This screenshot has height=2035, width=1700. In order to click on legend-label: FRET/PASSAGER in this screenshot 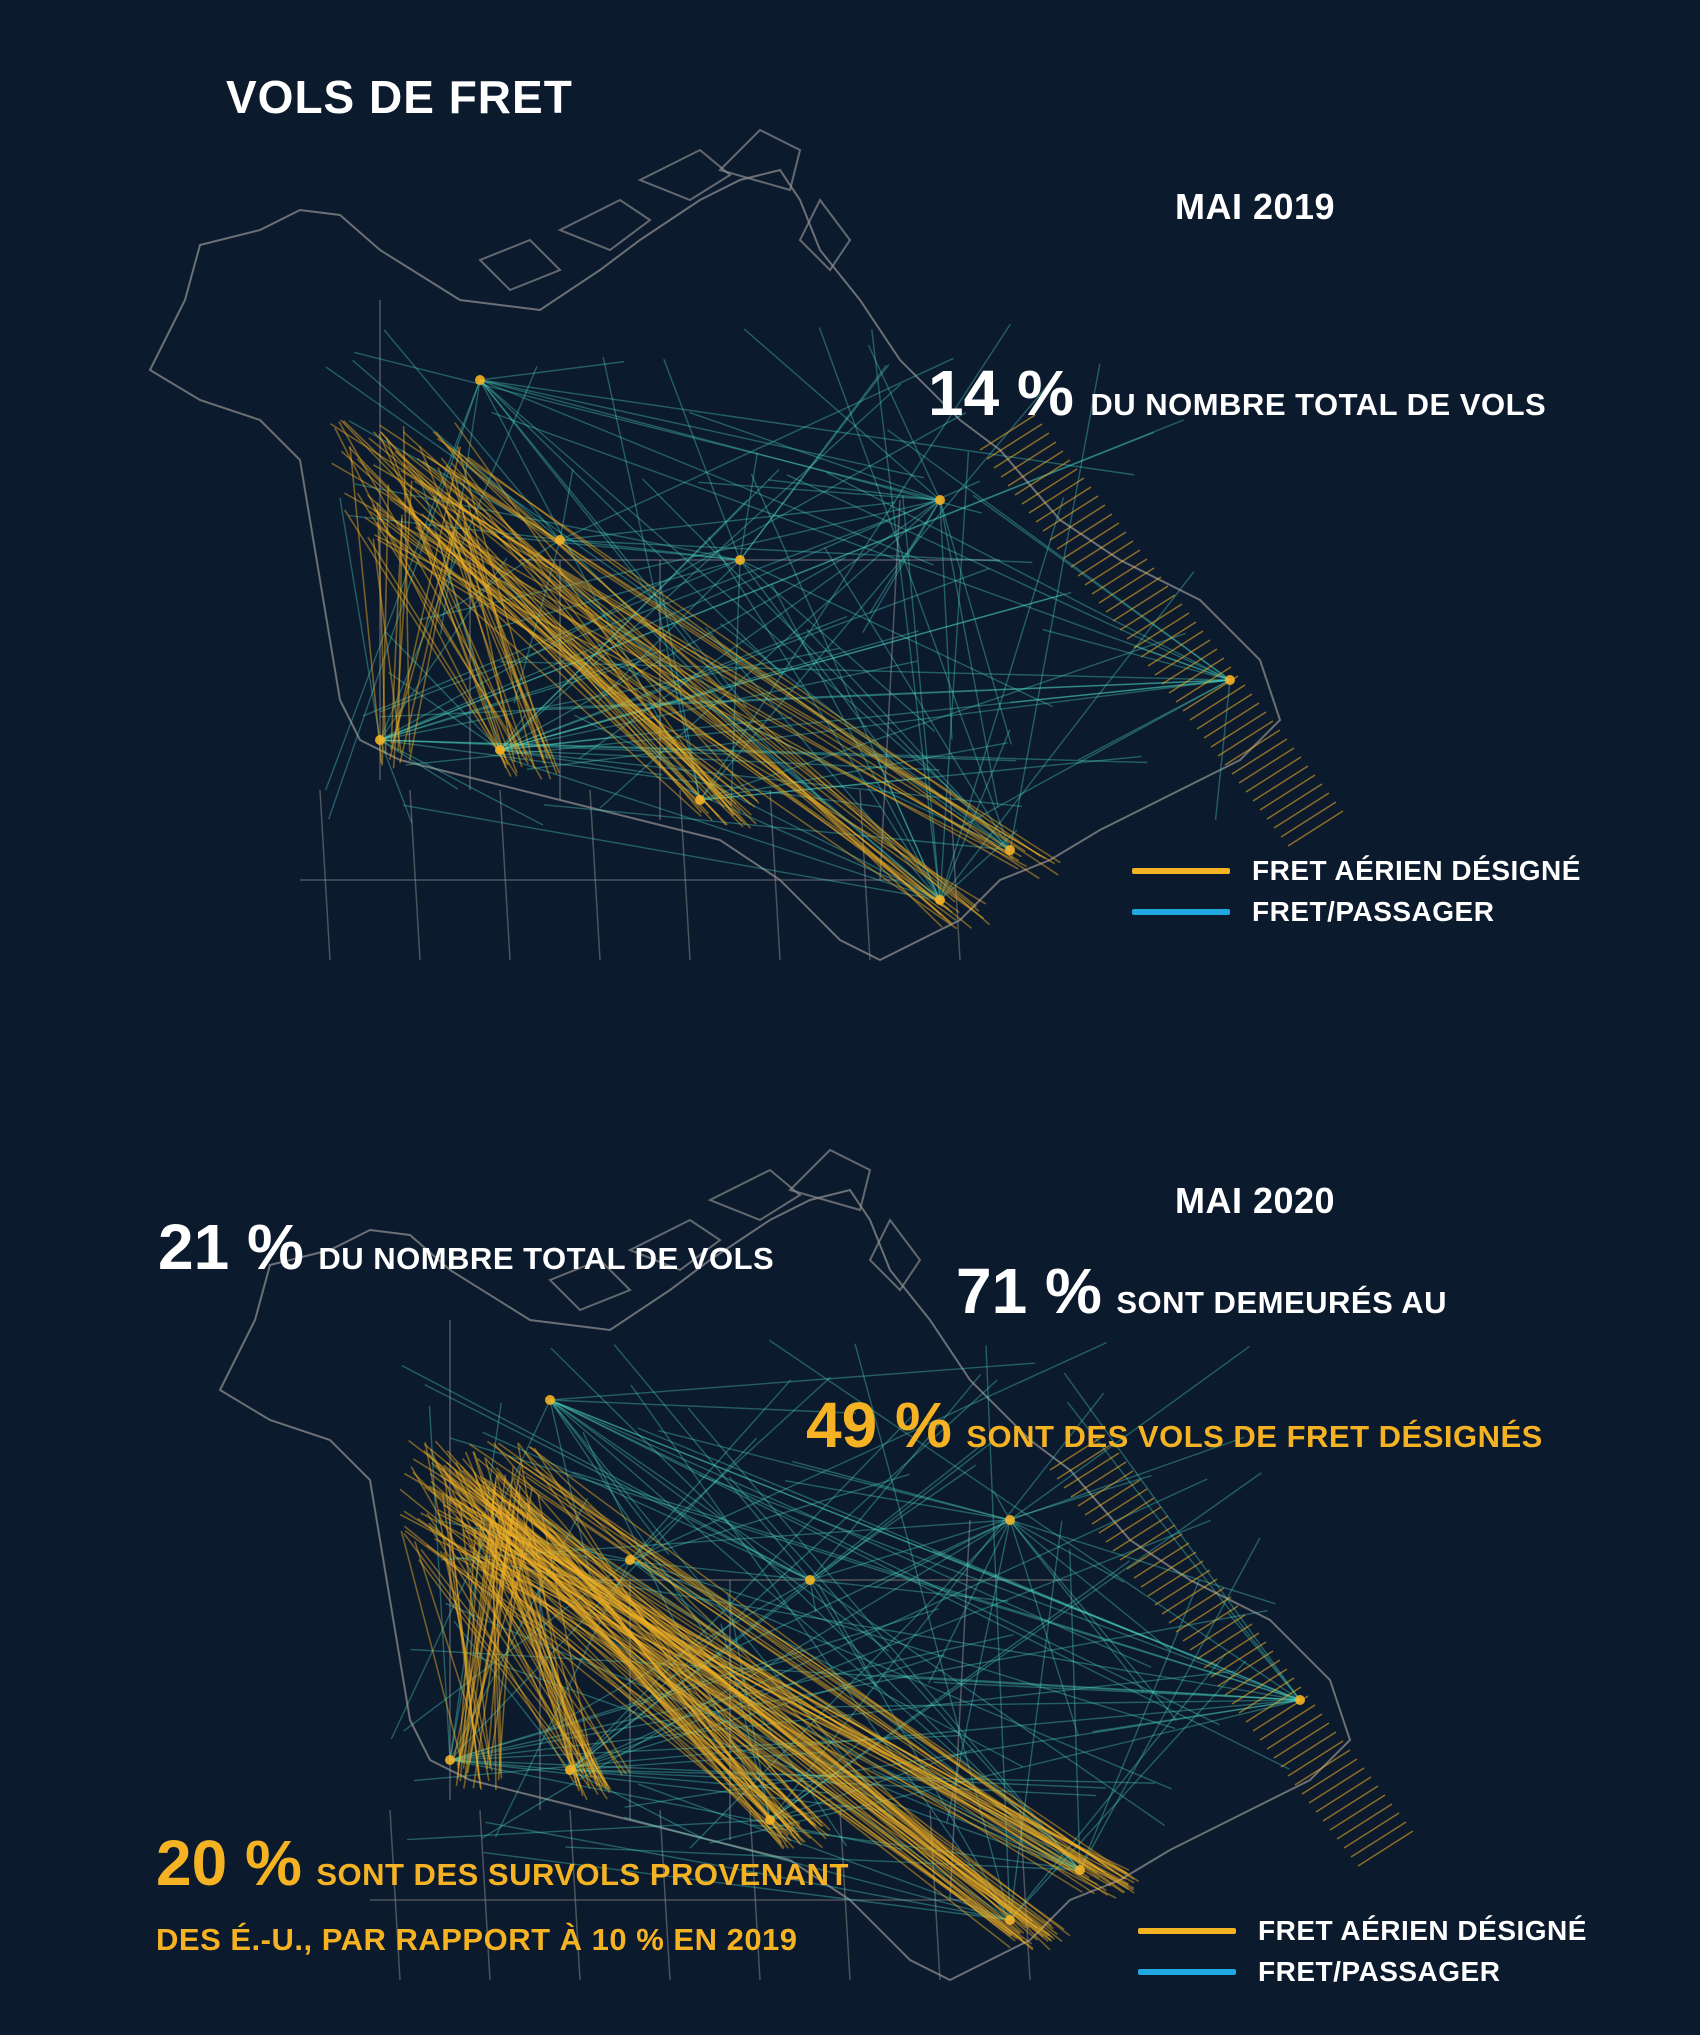, I will do `click(1379, 1971)`.